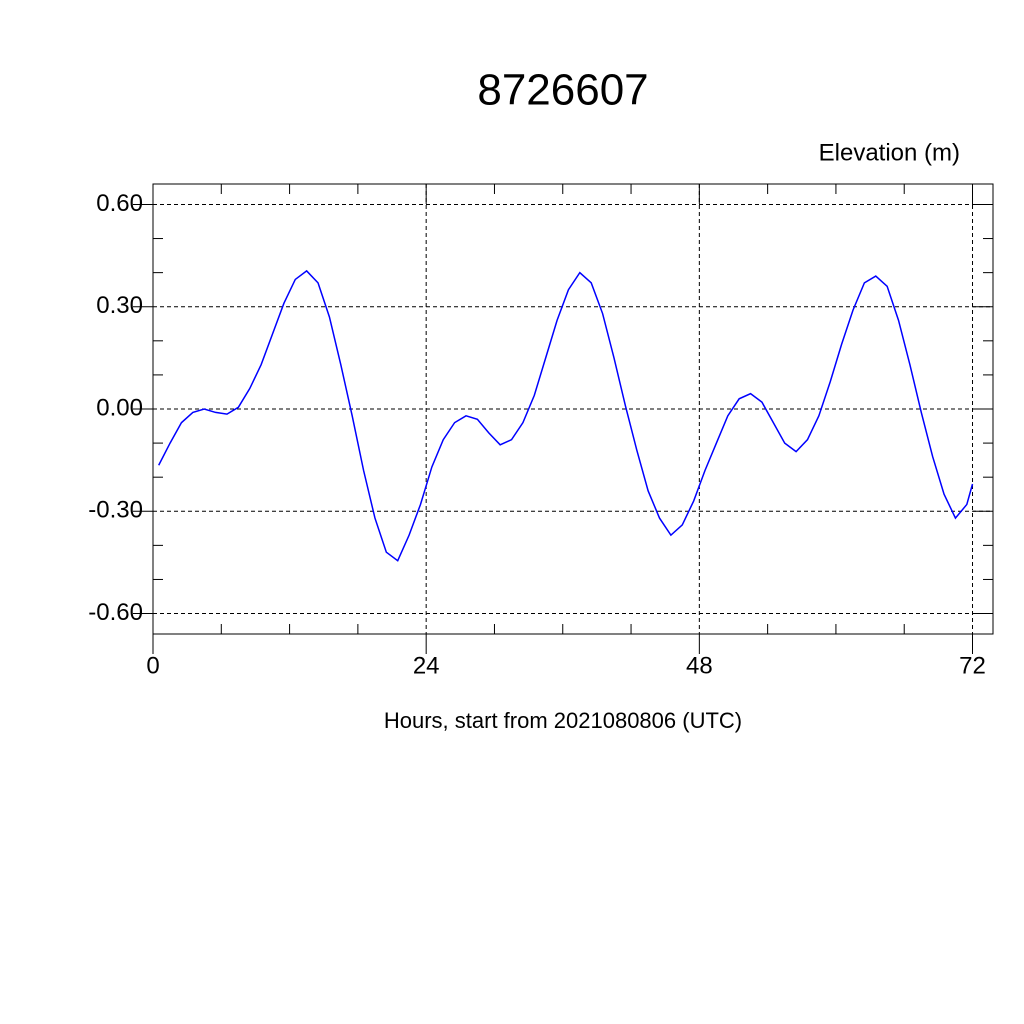  What do you see at coordinates (119, 203) in the screenshot?
I see `y-tick-label: 0.60` at bounding box center [119, 203].